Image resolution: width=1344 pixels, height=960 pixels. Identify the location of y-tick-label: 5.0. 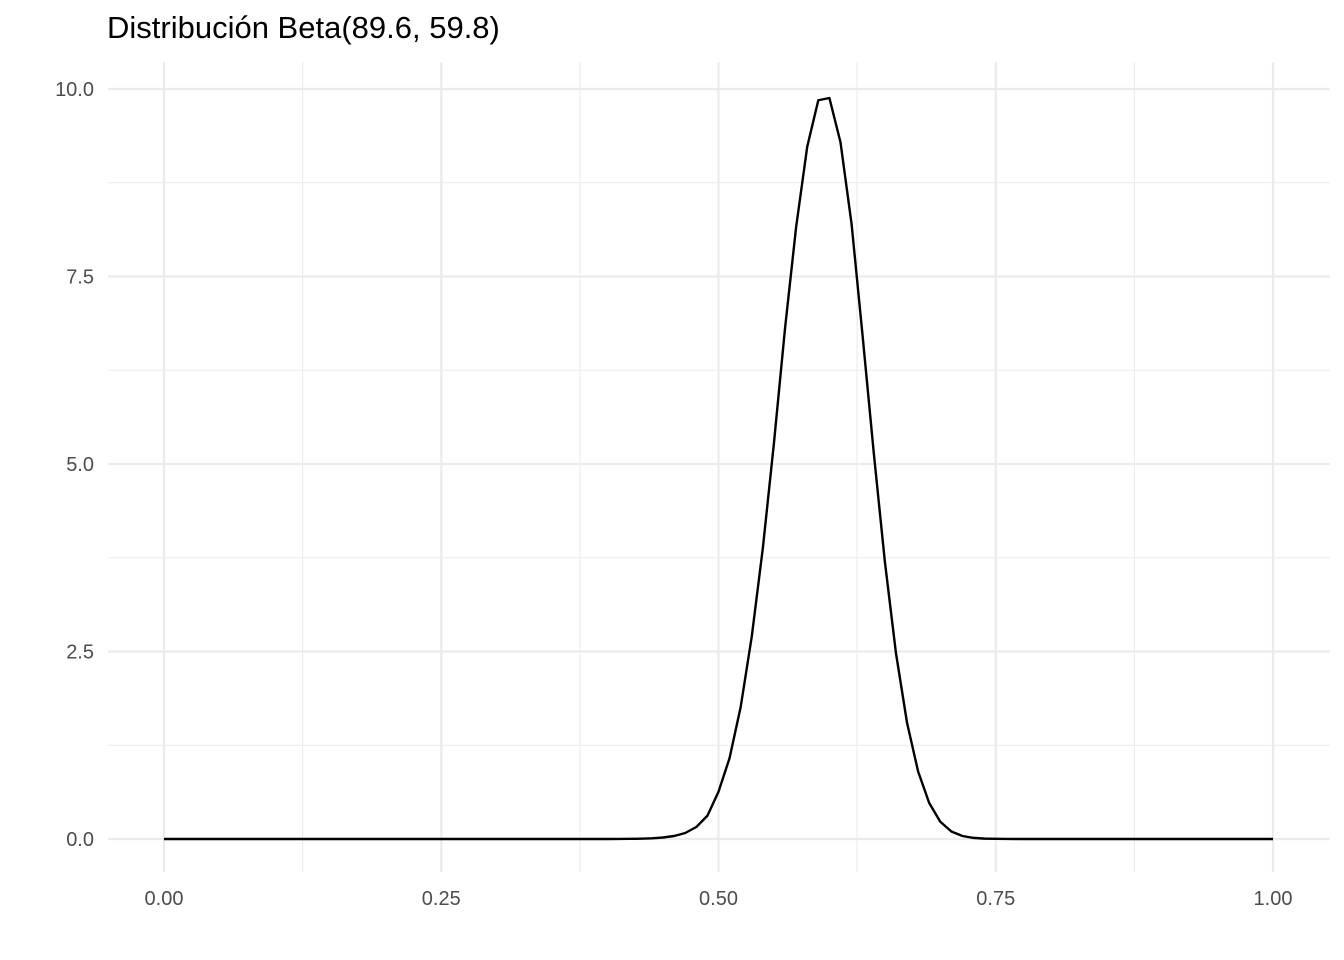
(80, 465).